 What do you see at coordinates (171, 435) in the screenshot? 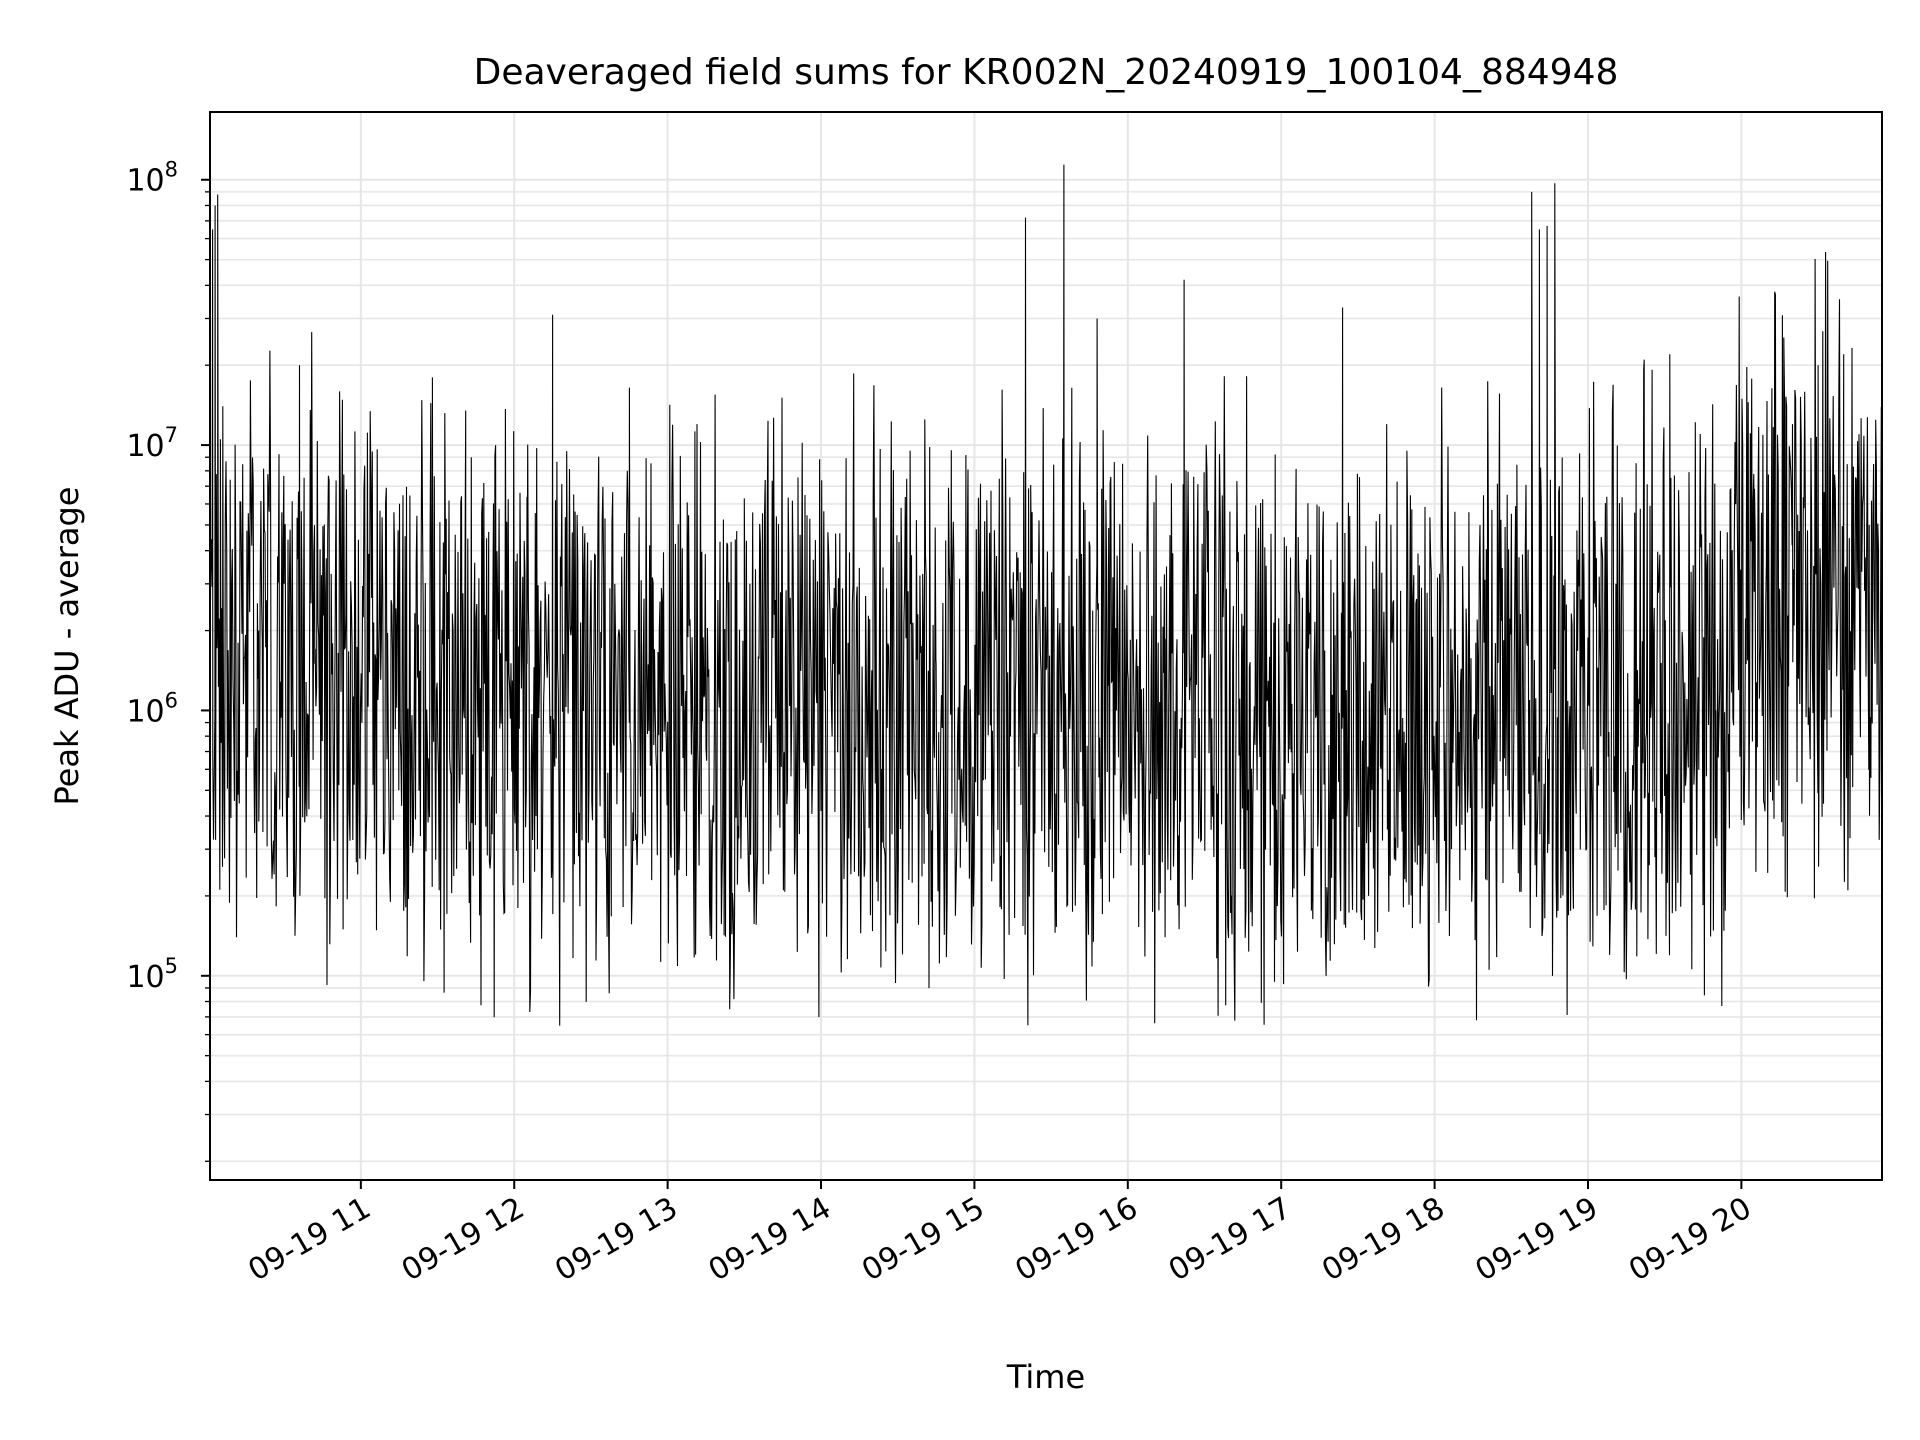
I see `y-tick-exponent: 7` at bounding box center [171, 435].